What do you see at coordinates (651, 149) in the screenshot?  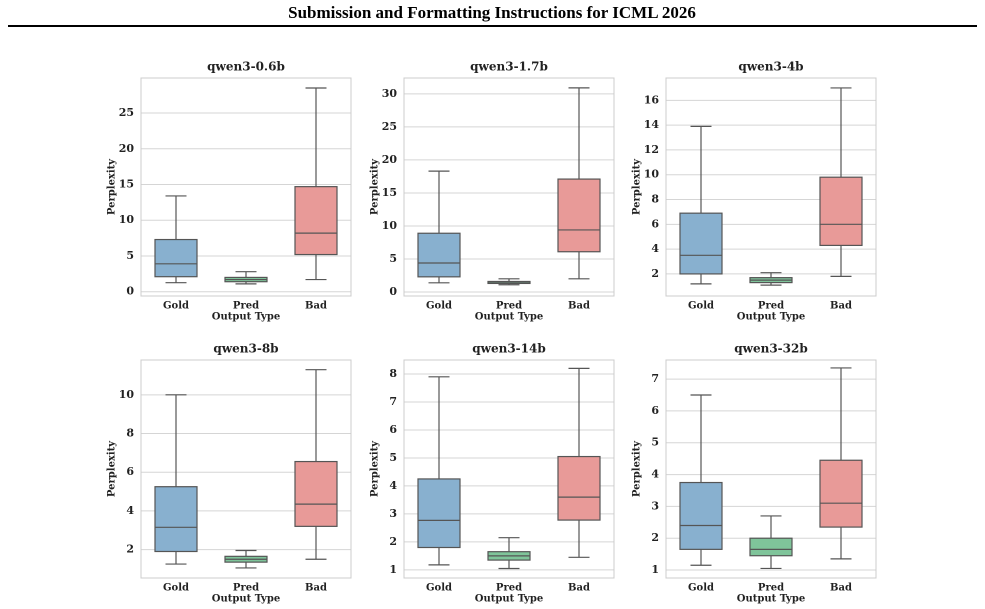 I see `y-tick-label: 12` at bounding box center [651, 149].